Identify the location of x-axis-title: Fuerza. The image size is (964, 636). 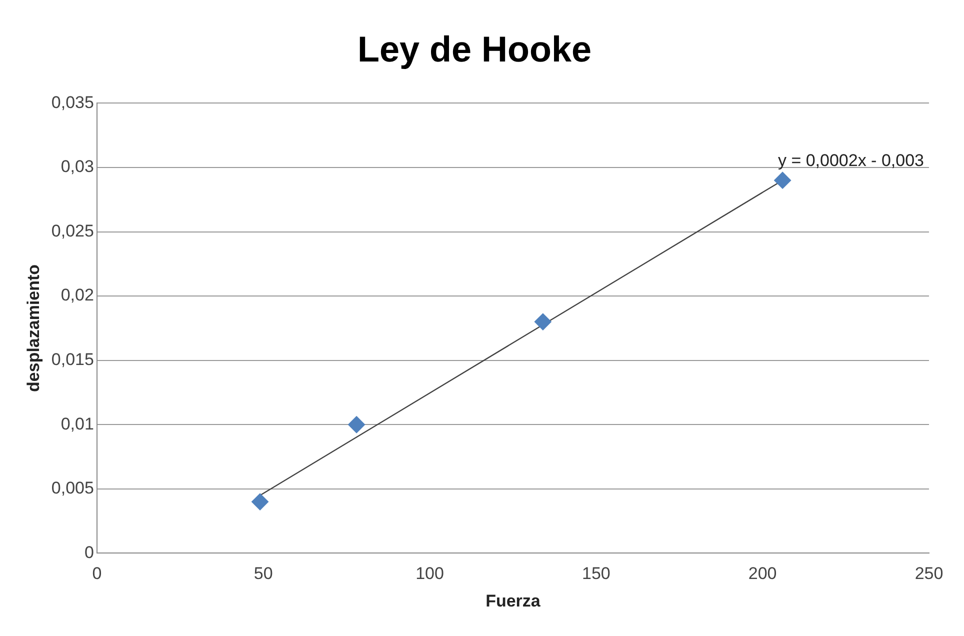
(513, 600).